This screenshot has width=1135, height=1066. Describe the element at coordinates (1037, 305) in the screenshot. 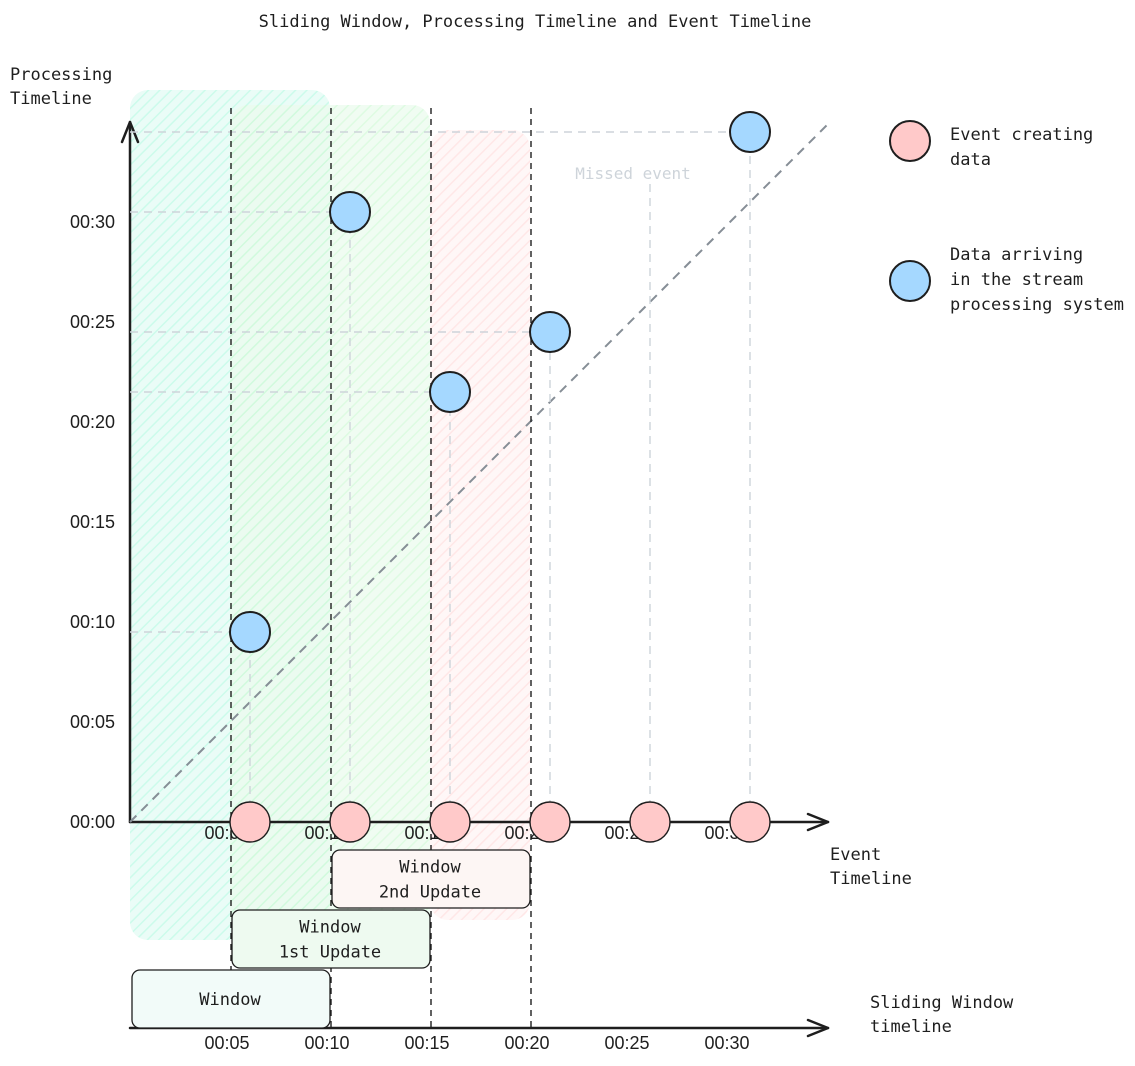

I see `legend-arrival-line-3: processing system` at that location.